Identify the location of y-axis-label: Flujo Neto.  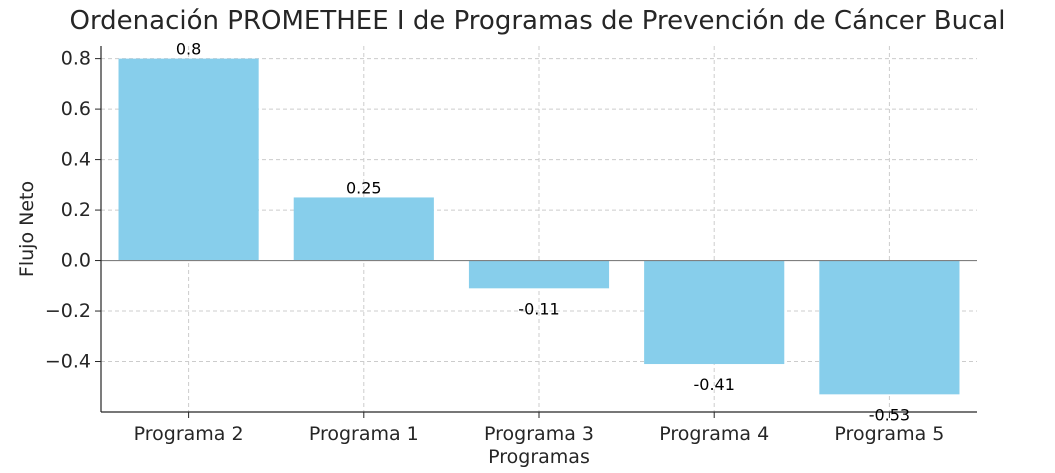
(27, 229).